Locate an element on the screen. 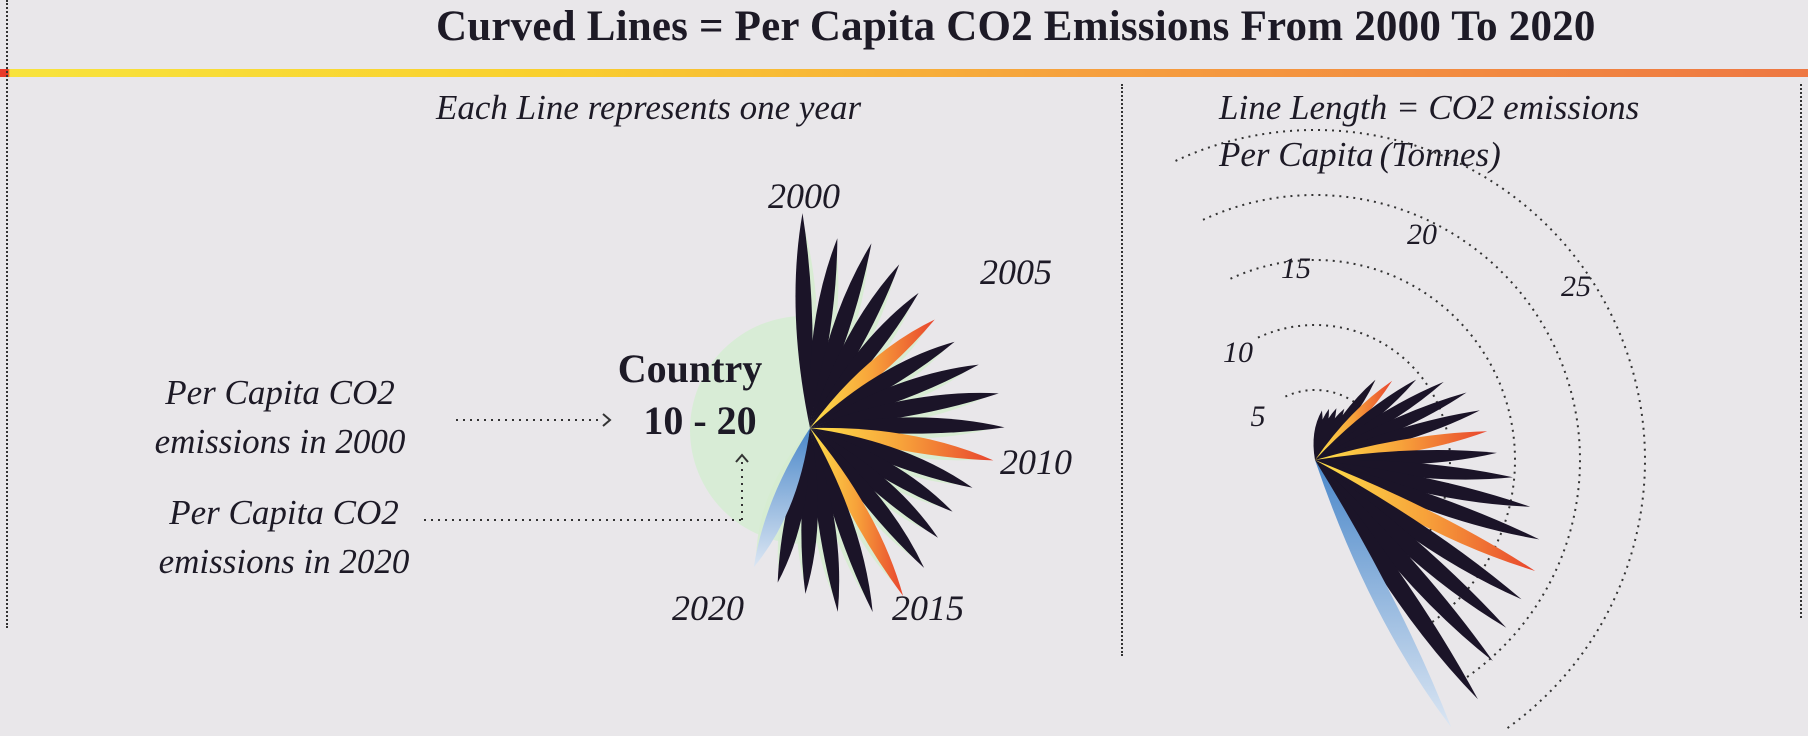  scale-petal-year-2013 is located at coordinates (1423, 483).